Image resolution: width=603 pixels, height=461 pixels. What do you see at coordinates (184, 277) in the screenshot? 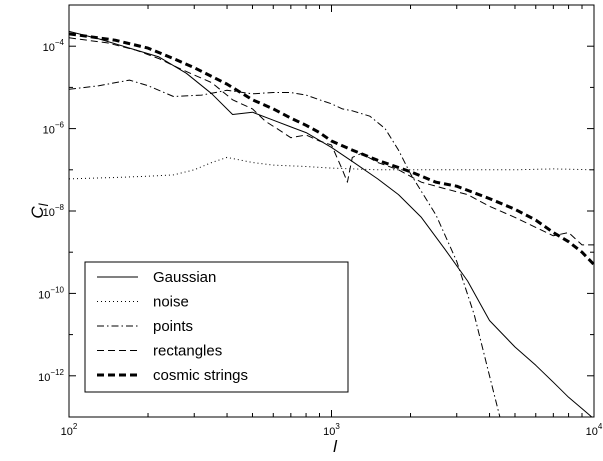
I see `legend-label: Gaussian` at bounding box center [184, 277].